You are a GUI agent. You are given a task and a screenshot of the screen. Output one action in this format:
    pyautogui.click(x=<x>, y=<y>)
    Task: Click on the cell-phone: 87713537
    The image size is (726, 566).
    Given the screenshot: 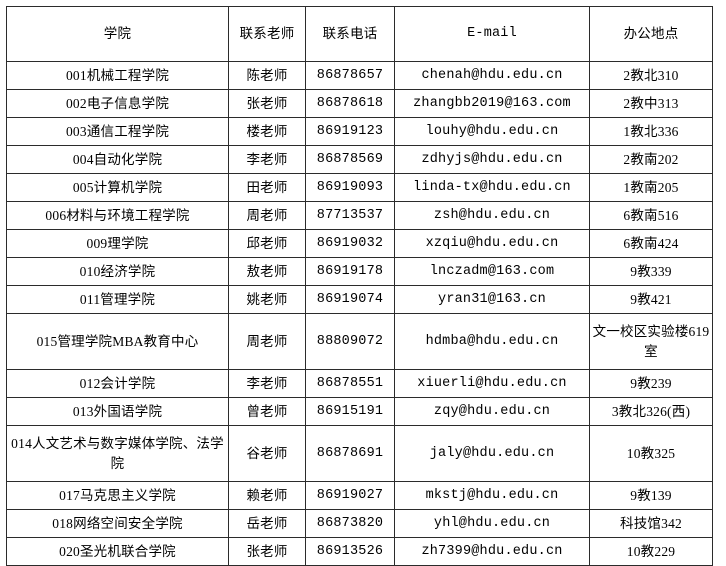 What is the action you would take?
    pyautogui.click(x=350, y=215)
    